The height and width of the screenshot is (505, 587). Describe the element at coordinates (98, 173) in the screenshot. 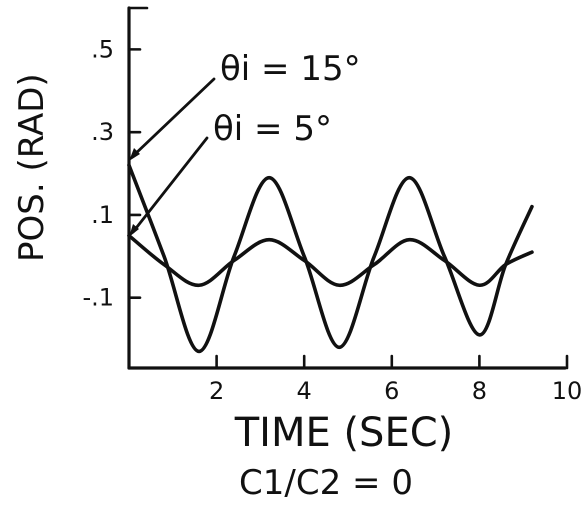

I see `y-tick-labels: .5 .3 .1 -.1` at that location.